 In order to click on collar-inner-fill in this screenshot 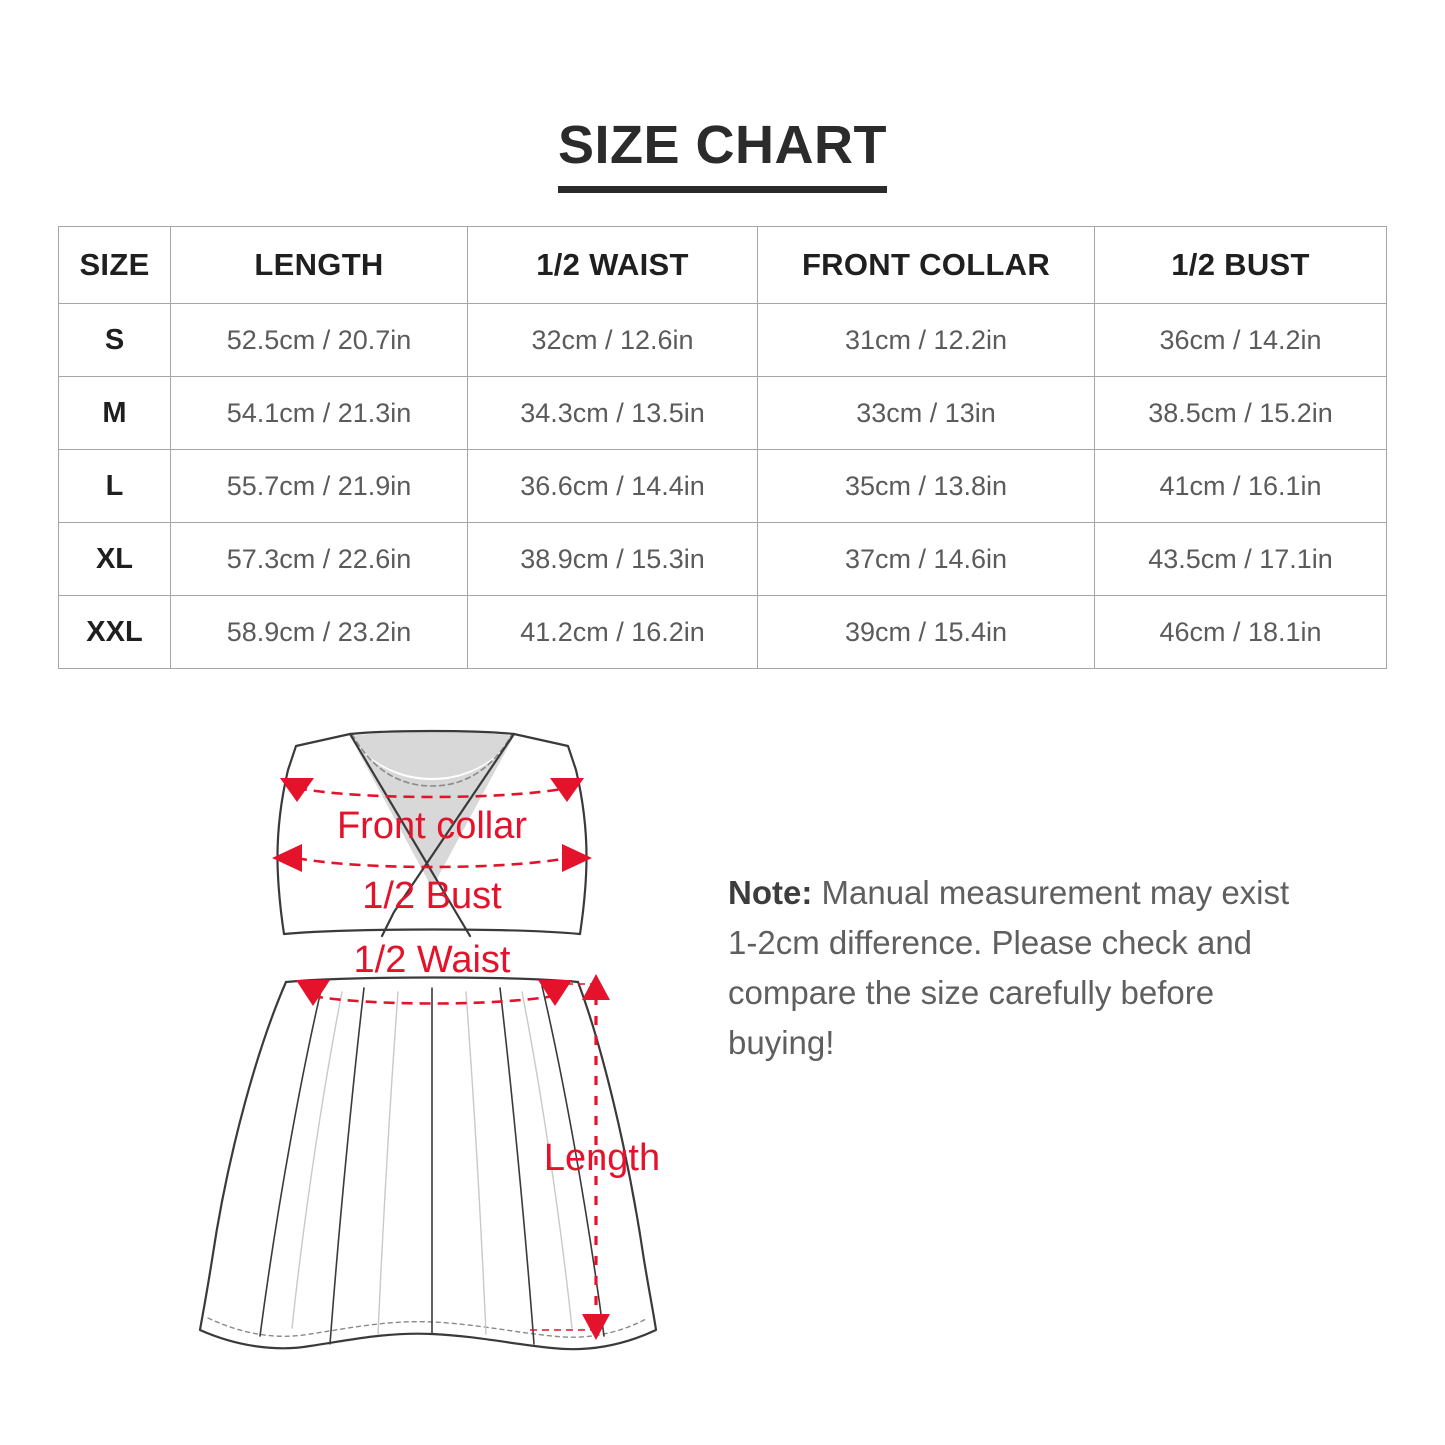, I will do `click(432, 755)`.